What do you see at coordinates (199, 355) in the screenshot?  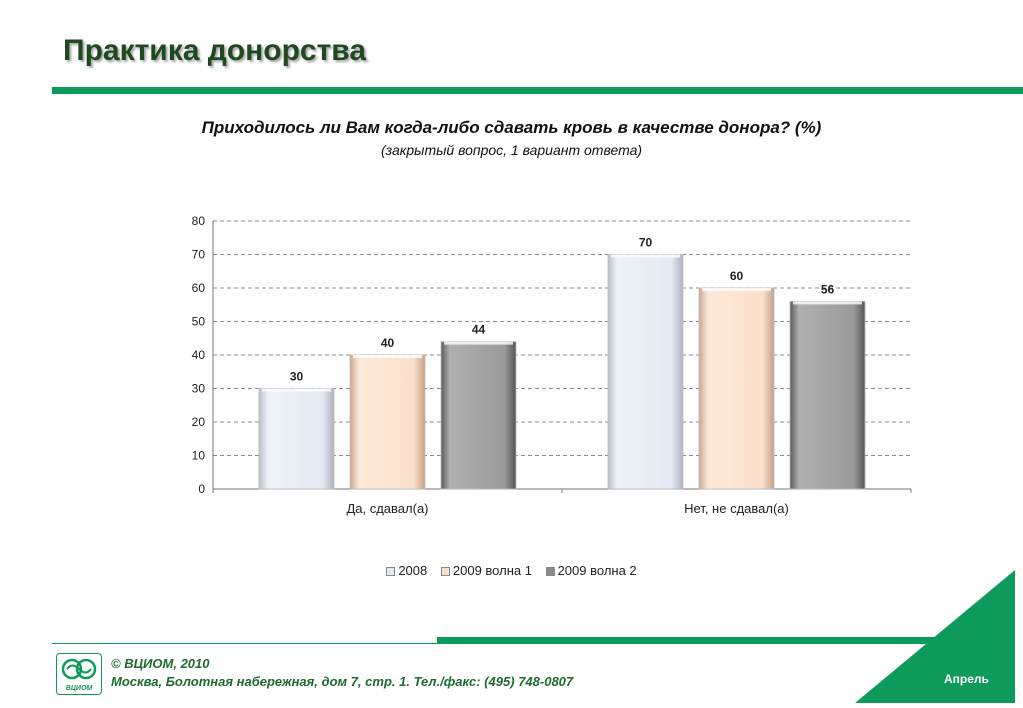 I see `y-tick-label: 40` at bounding box center [199, 355].